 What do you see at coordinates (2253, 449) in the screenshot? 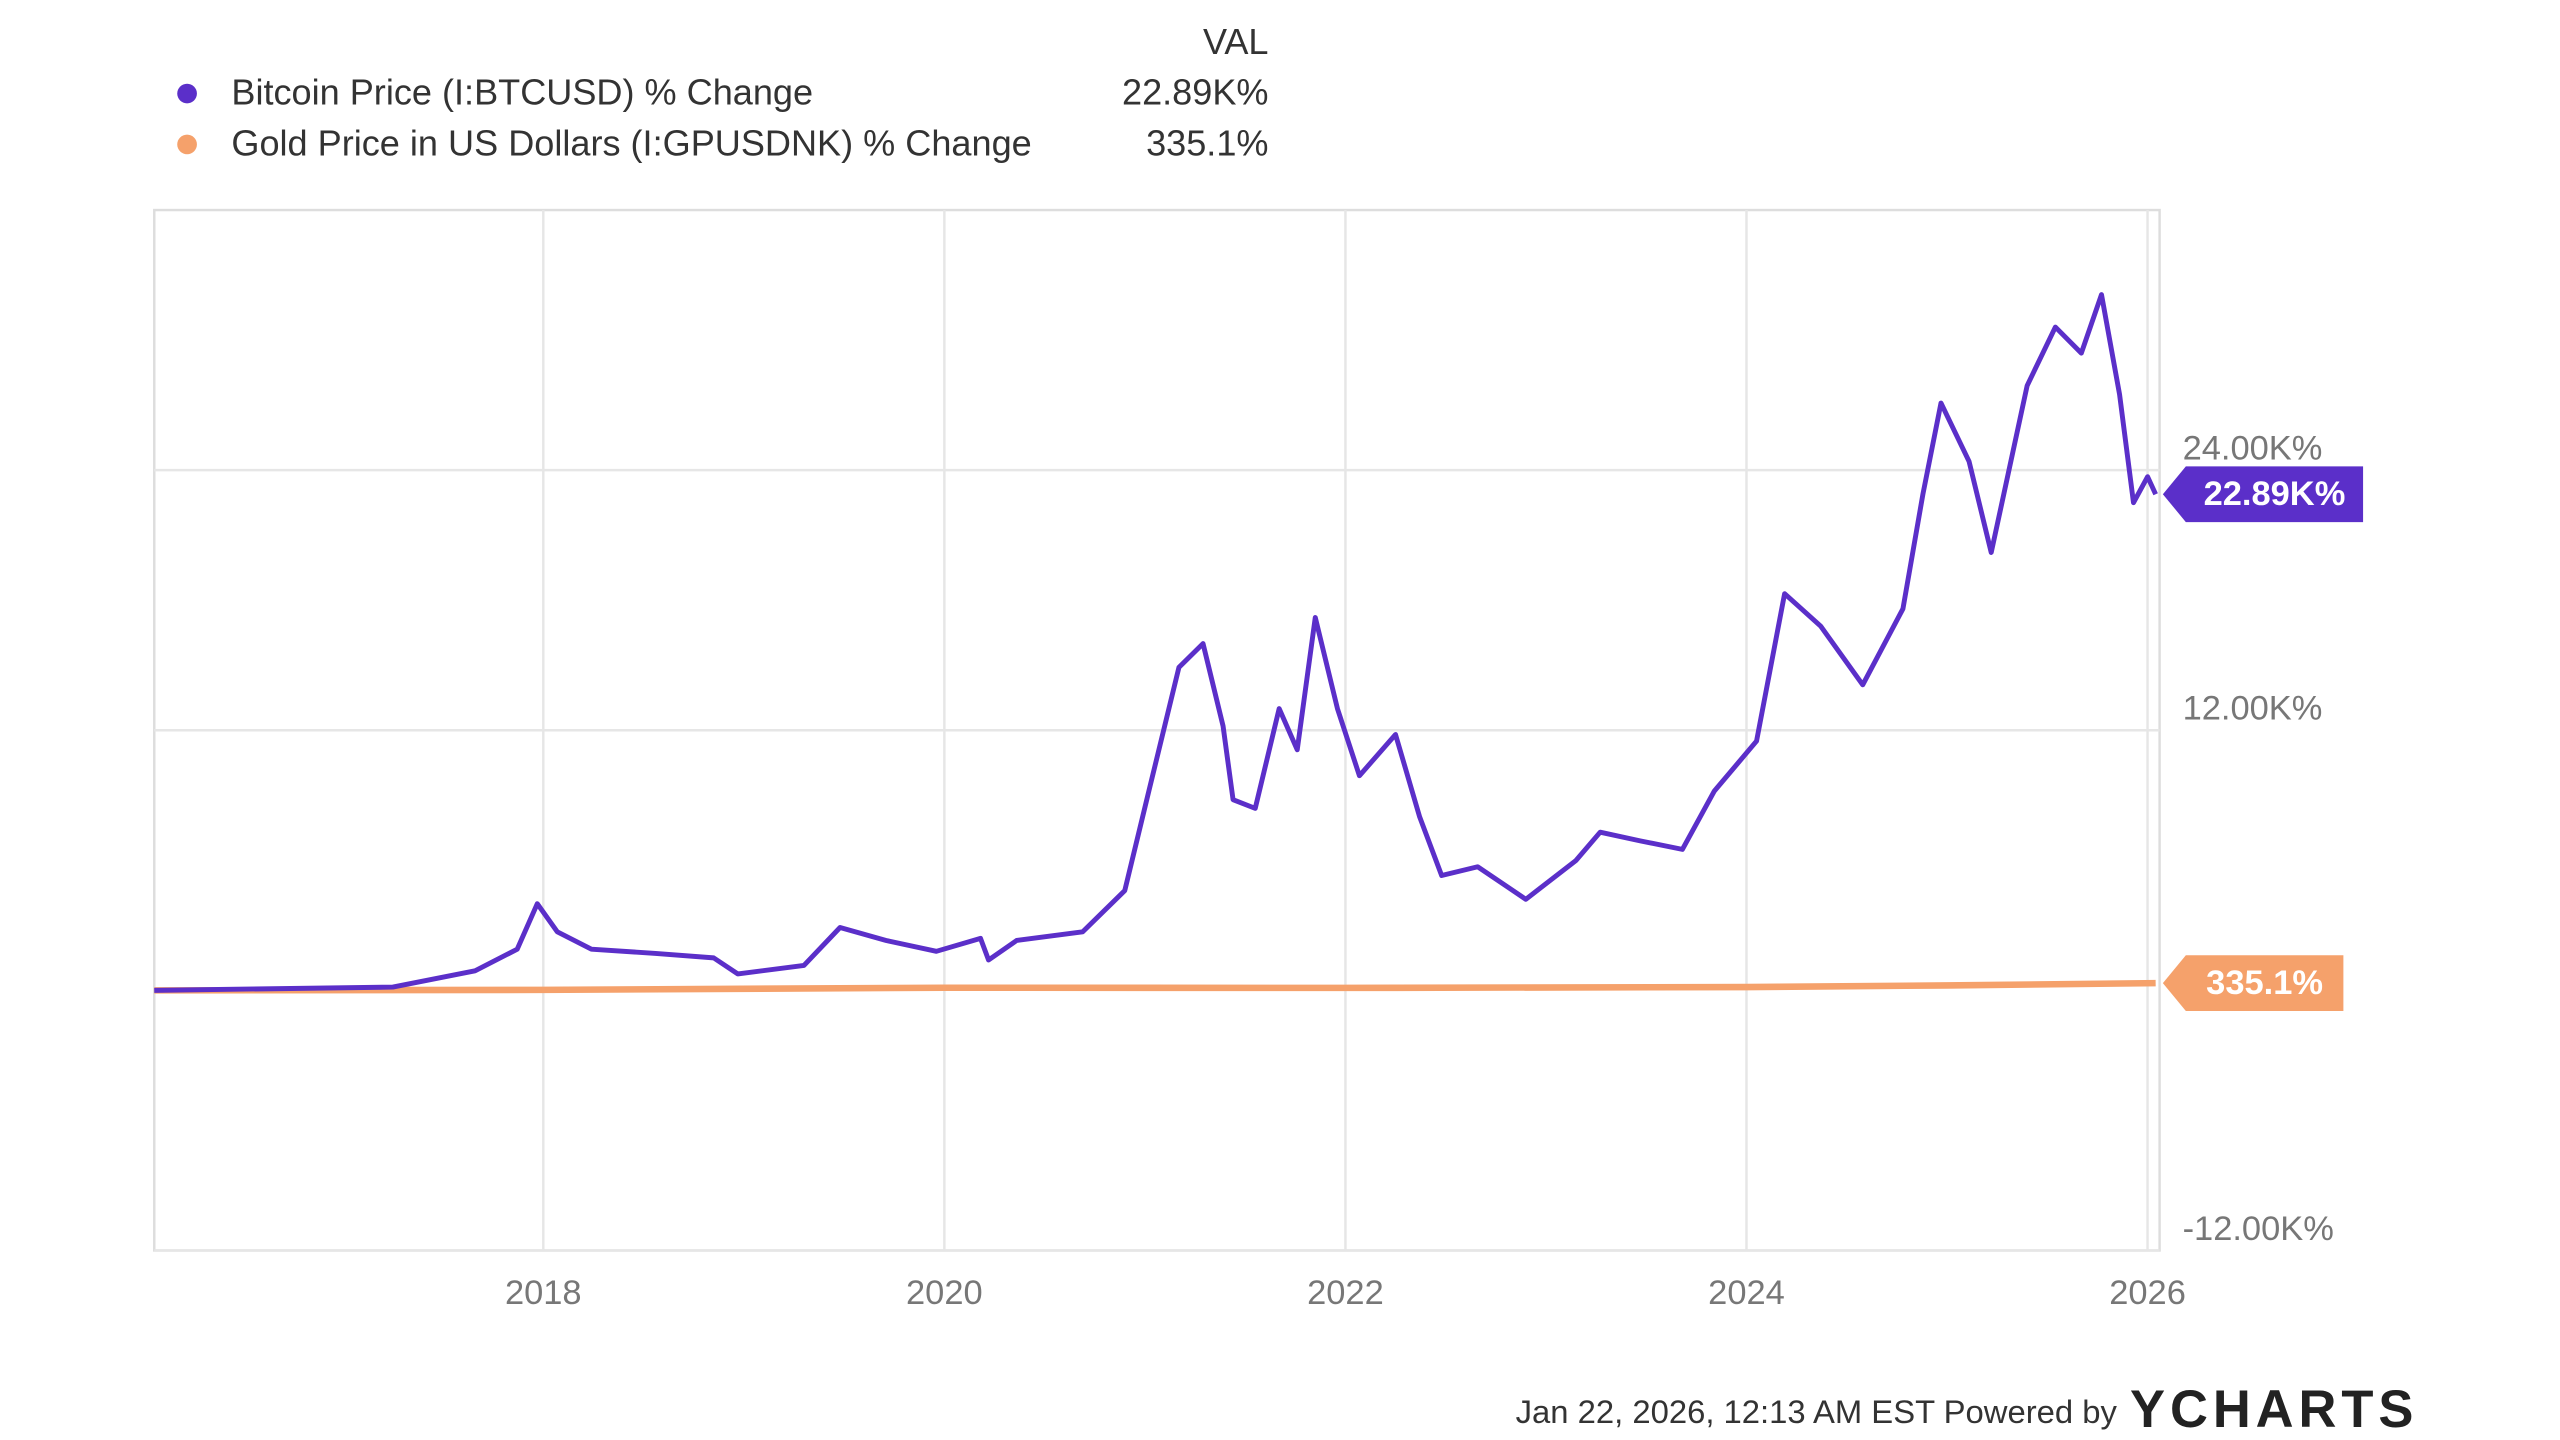
I see `y-tick-label: 24.00K%` at bounding box center [2253, 449].